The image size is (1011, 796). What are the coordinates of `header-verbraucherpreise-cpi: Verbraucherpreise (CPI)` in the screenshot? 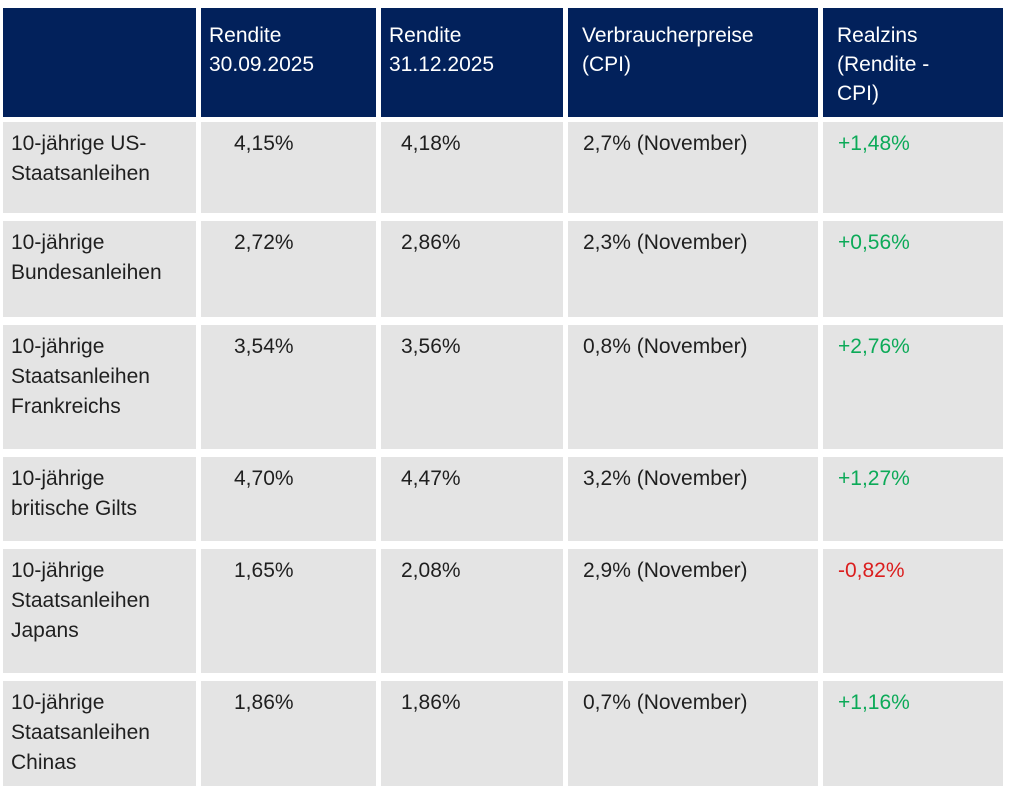 It's located at (695, 65).